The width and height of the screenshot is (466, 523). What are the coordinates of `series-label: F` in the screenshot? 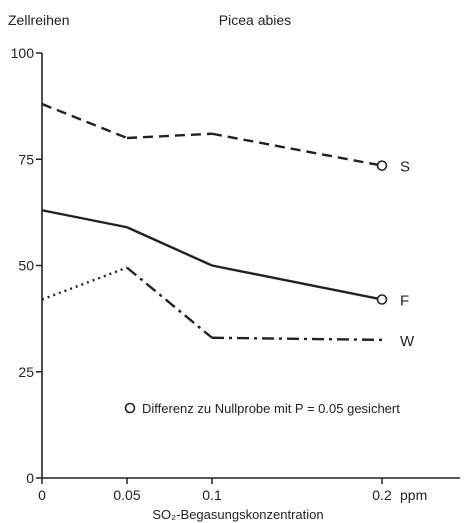 It's located at (404, 301).